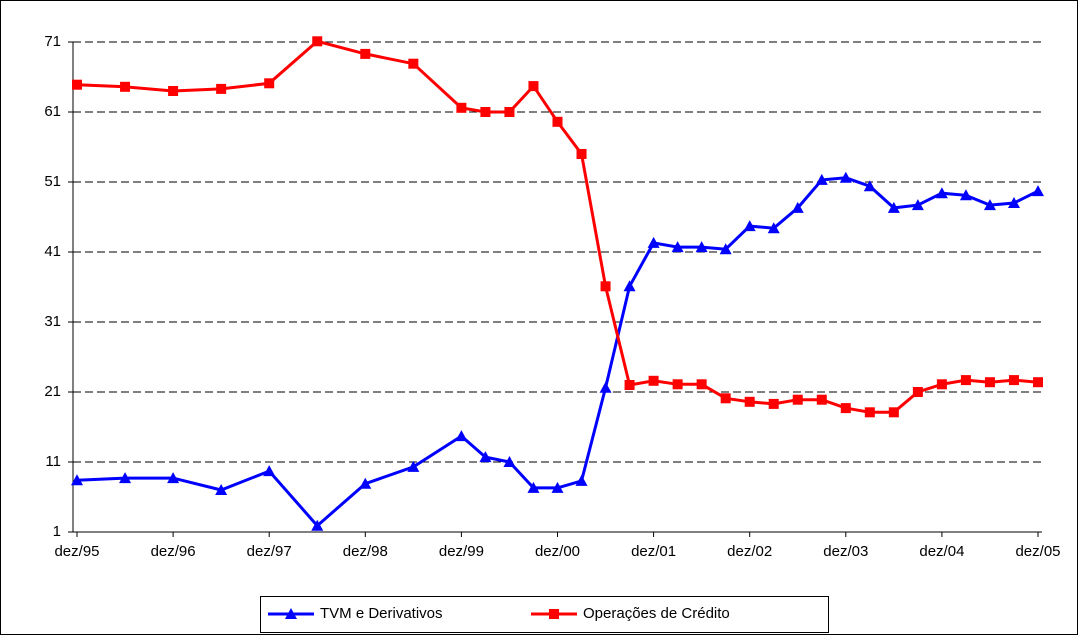 The height and width of the screenshot is (640, 1078). Describe the element at coordinates (52, 321) in the screenshot. I see `y-tick-label: 31` at that location.